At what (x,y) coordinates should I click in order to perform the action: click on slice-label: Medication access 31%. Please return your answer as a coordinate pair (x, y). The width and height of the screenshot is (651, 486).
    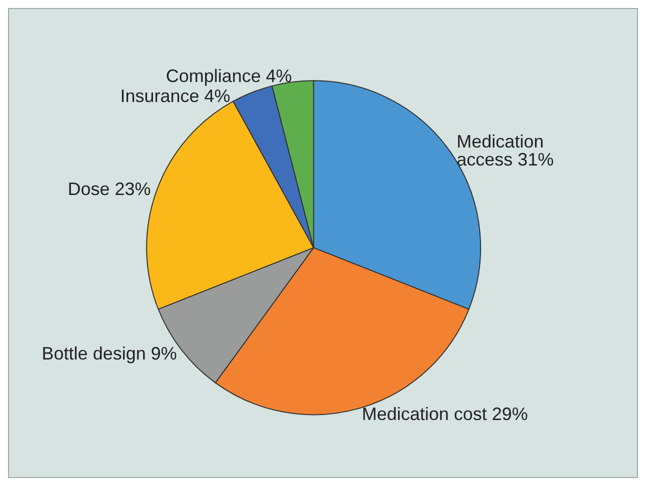
    Looking at the image, I should click on (505, 150).